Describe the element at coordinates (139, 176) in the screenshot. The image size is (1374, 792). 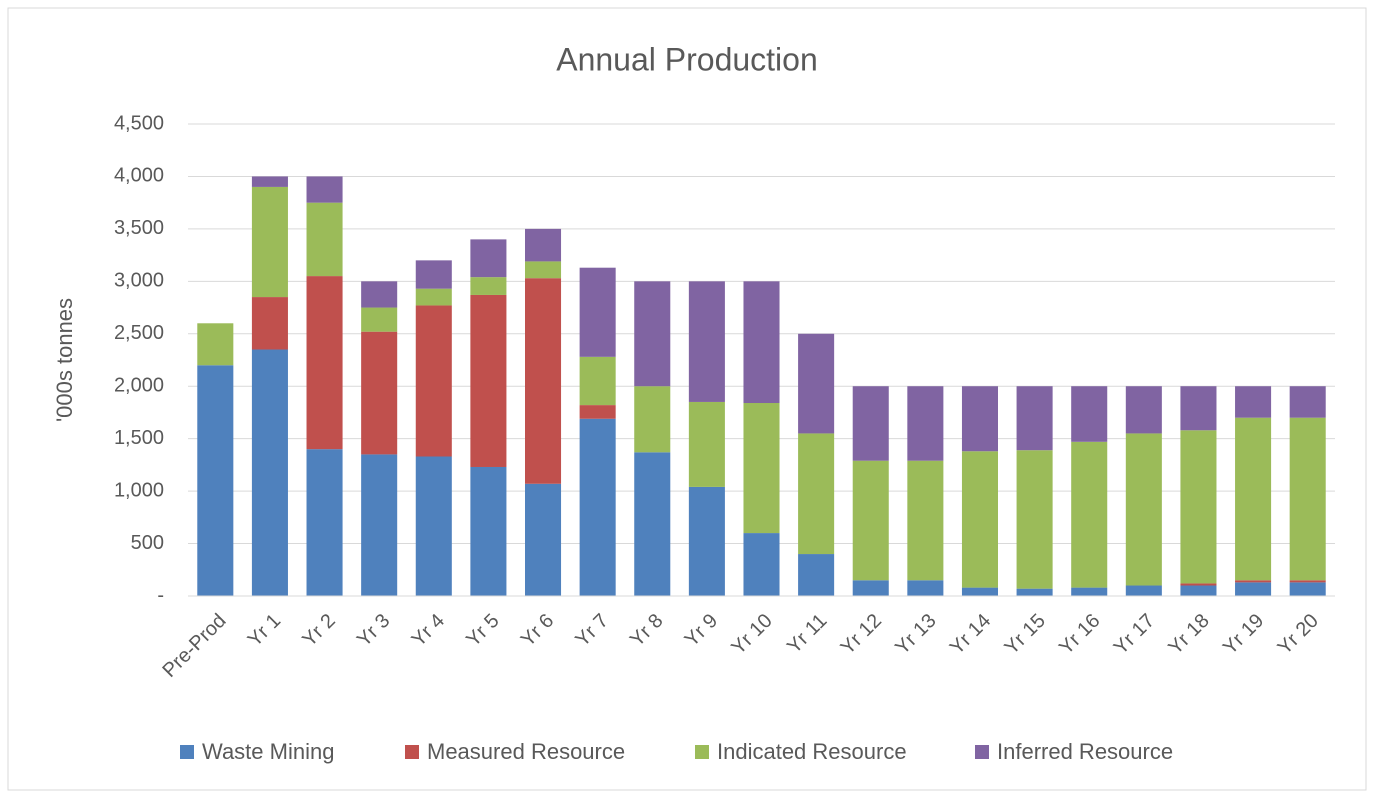
I see `y-tick-label: 4,000` at that location.